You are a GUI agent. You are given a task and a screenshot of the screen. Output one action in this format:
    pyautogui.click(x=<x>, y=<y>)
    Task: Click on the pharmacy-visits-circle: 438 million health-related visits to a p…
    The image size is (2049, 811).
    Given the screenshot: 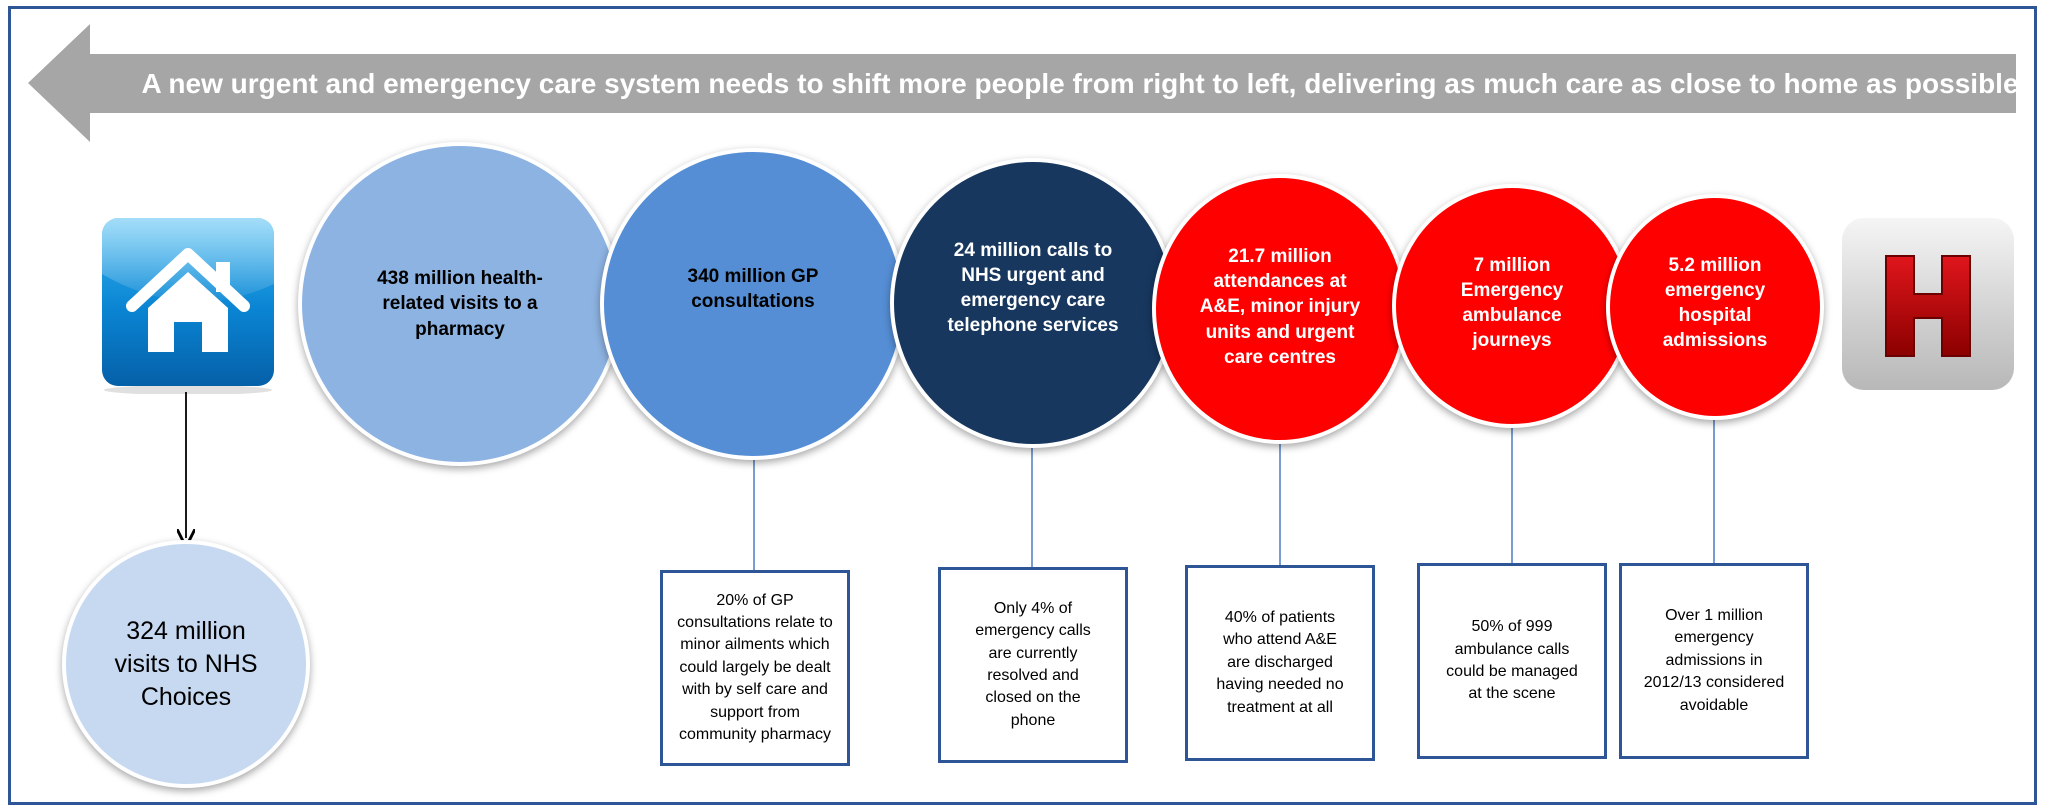 What is the action you would take?
    pyautogui.click(x=460, y=304)
    